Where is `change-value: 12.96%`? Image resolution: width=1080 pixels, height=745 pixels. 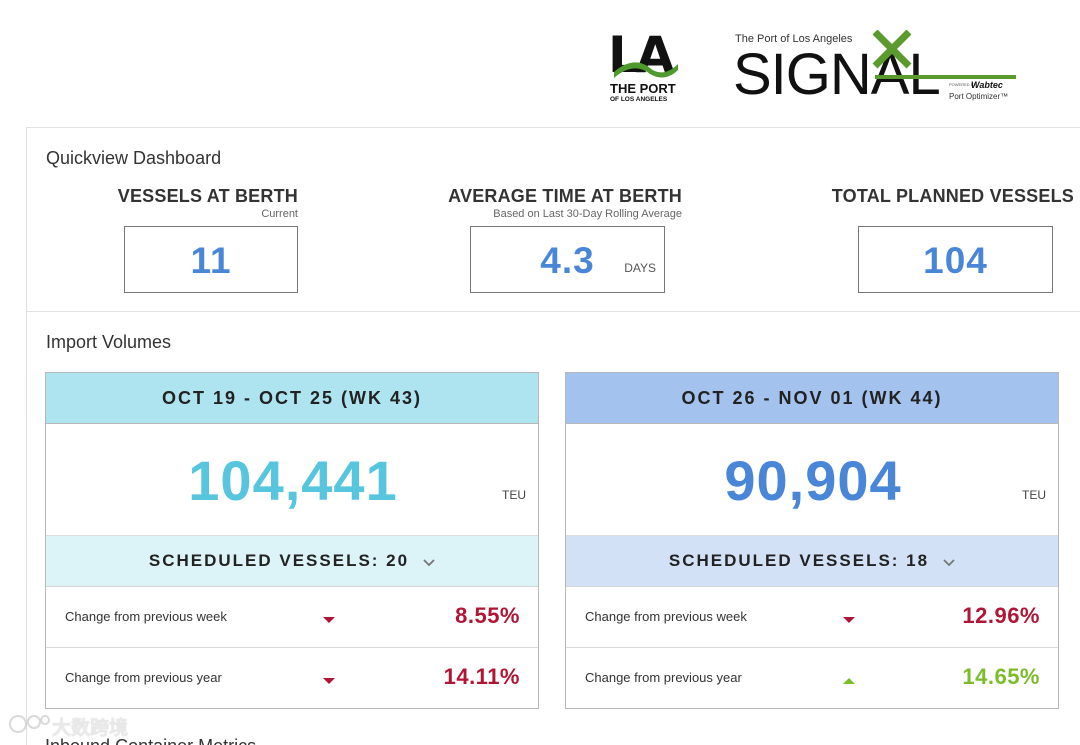
change-value: 12.96% is located at coordinates (1001, 615).